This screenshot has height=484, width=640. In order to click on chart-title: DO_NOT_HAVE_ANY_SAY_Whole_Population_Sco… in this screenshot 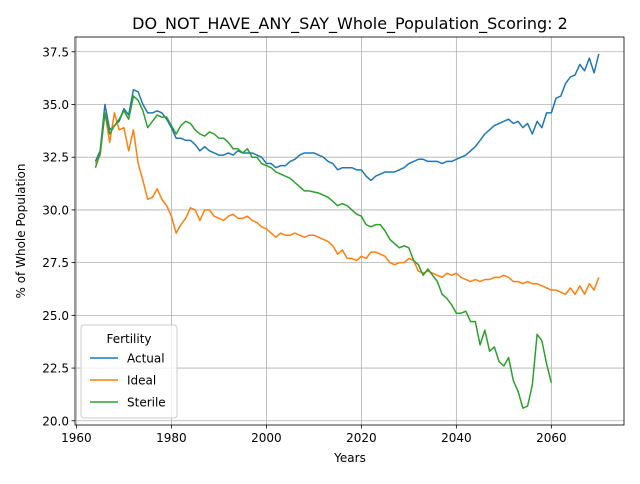, I will do `click(350, 24)`.